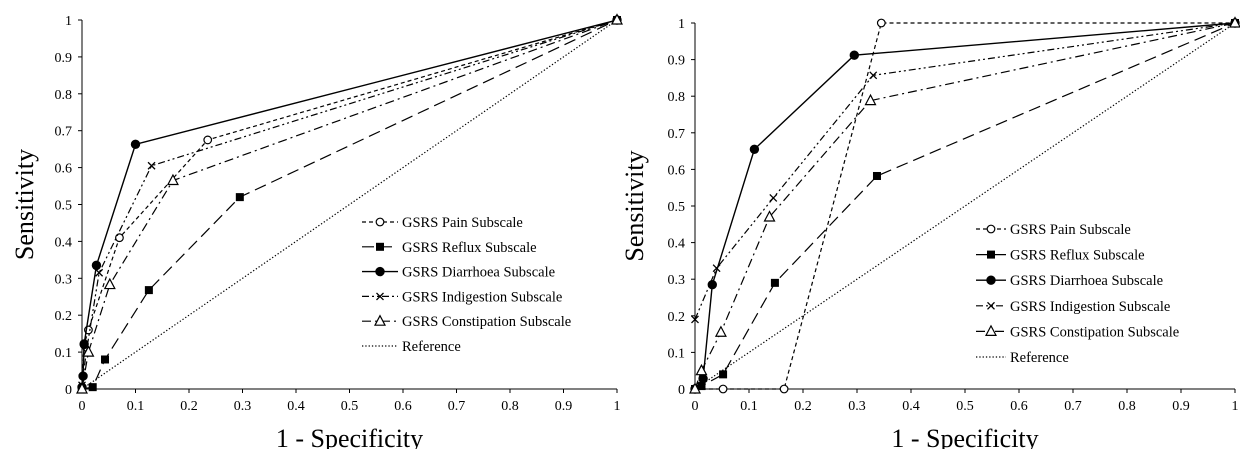  I want to click on y-tick-label: 0.9, so click(677, 61).